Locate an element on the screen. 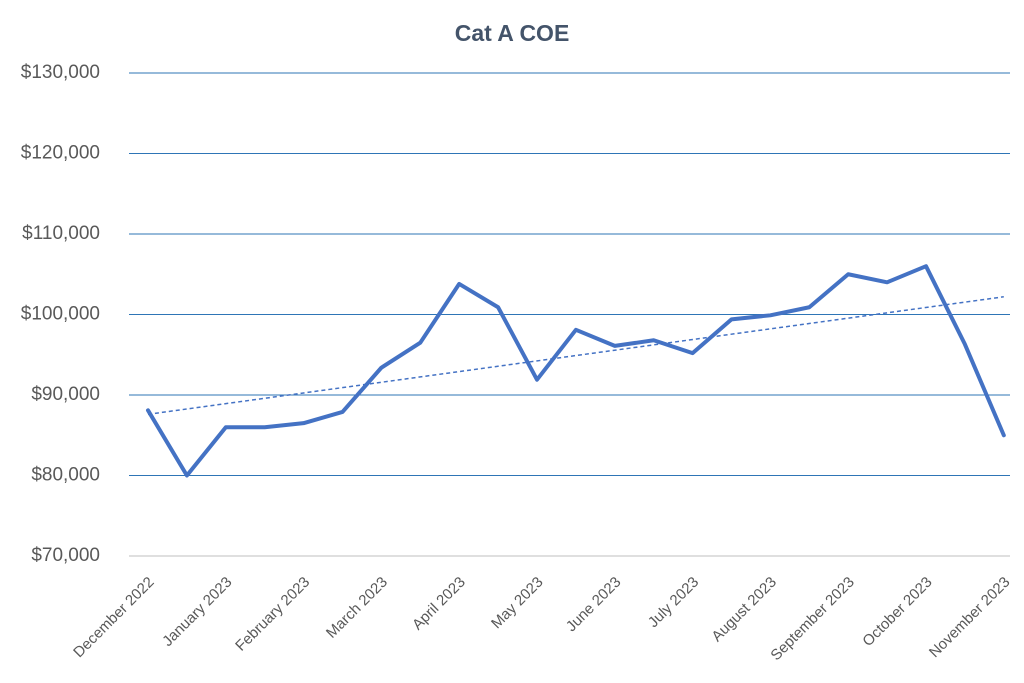 Image resolution: width=1024 pixels, height=683 pixels. trendline is located at coordinates (575, 356).